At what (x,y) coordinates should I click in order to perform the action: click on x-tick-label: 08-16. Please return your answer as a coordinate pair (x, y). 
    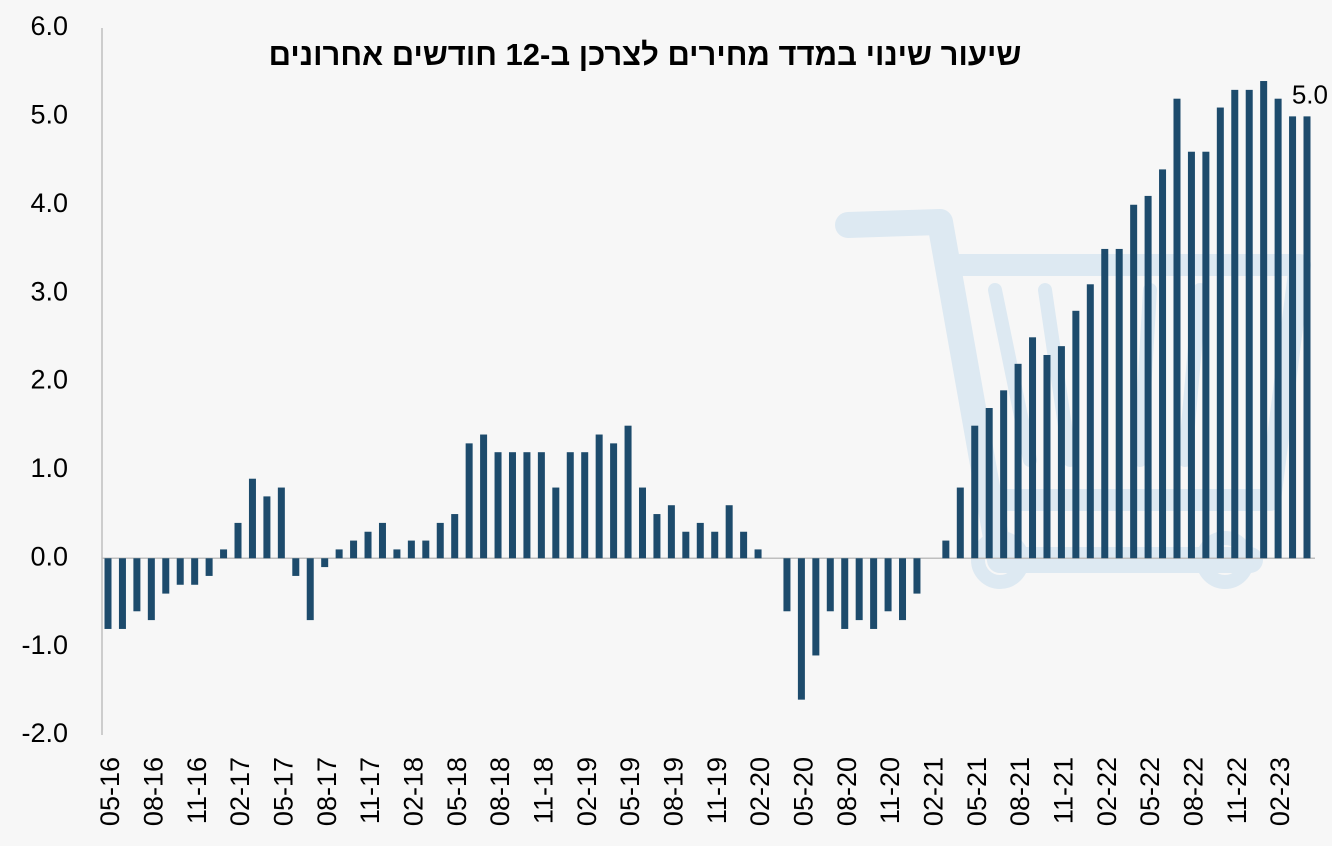
    Looking at the image, I should click on (153, 791).